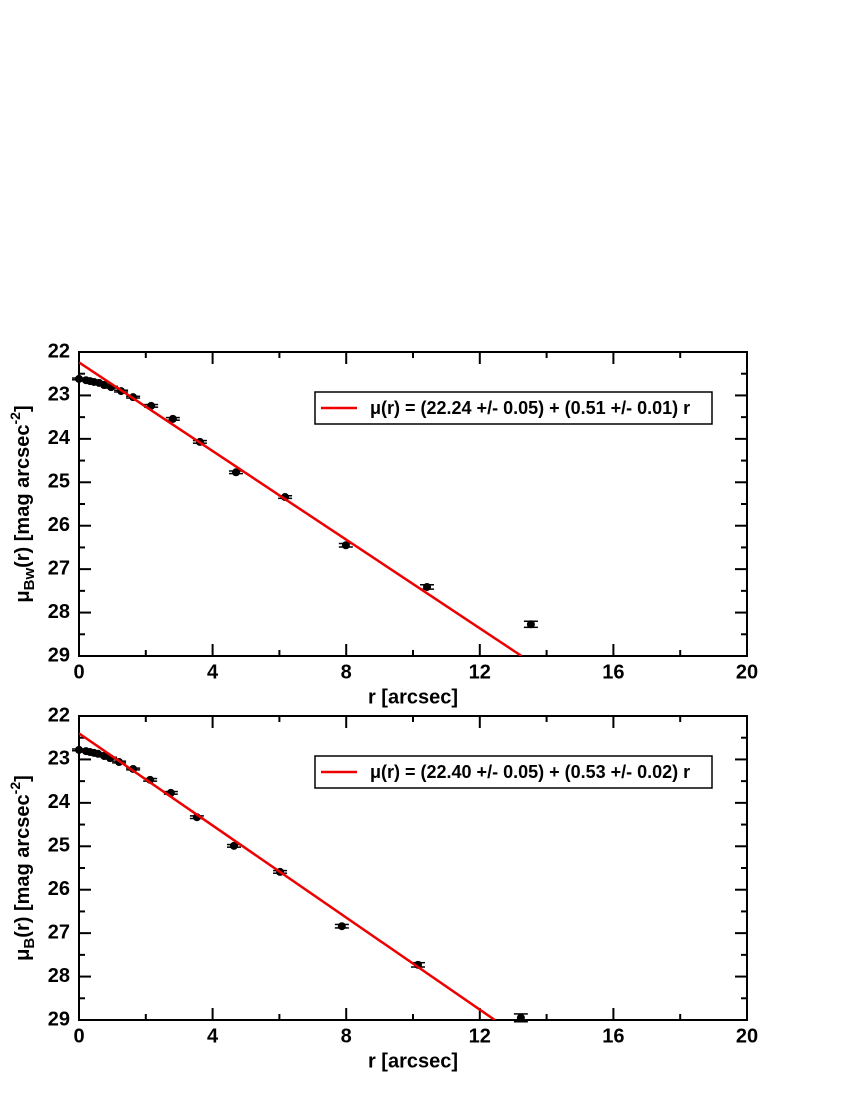 This screenshot has width=850, height=1100. I want to click on y-axis-label: μB(r) [mag arcsec-2], so click(22, 868).